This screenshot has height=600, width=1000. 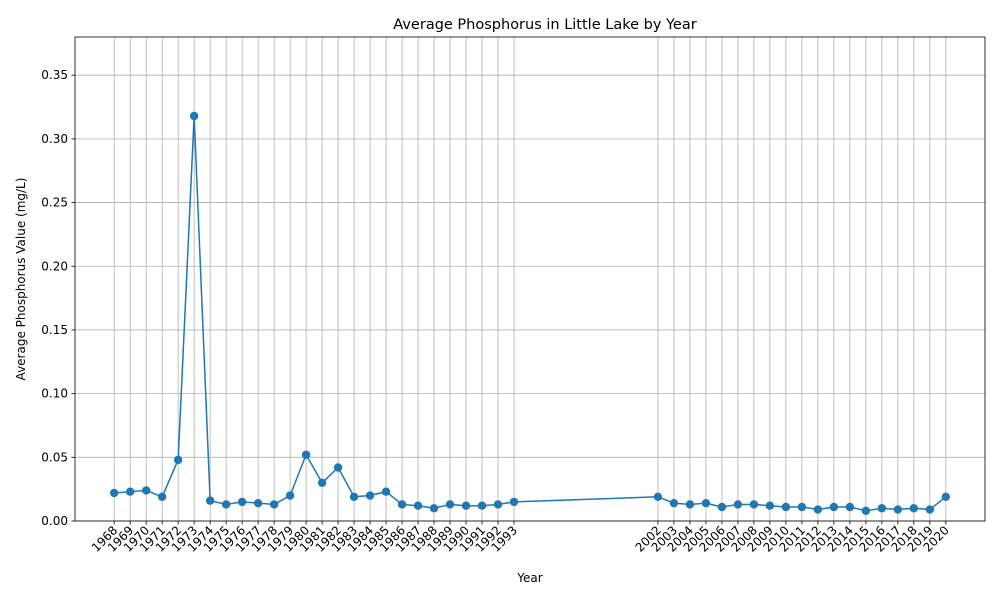 I want to click on y-tick-label: 0.05, so click(x=54, y=457).